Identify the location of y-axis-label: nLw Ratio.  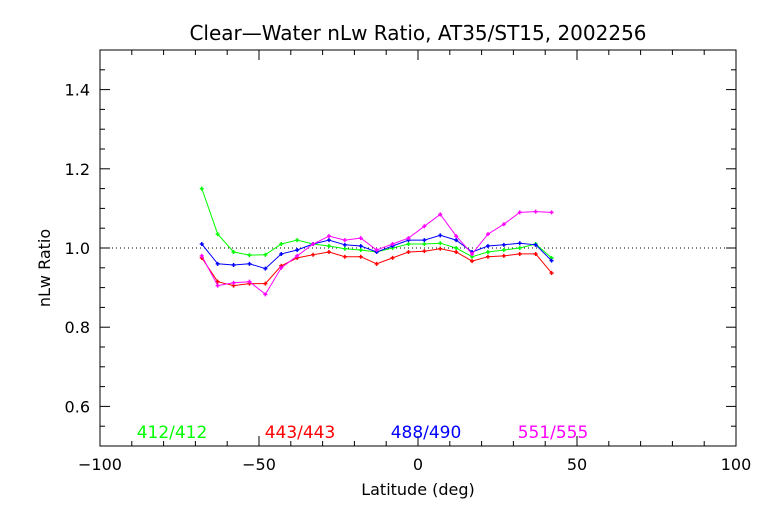
(44, 268).